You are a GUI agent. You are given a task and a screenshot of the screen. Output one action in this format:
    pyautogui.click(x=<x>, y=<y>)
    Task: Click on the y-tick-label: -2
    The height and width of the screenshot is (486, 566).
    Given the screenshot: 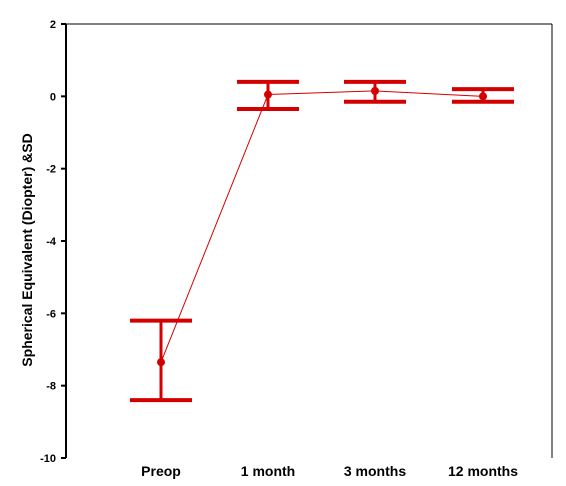 What is the action you would take?
    pyautogui.click(x=51, y=170)
    